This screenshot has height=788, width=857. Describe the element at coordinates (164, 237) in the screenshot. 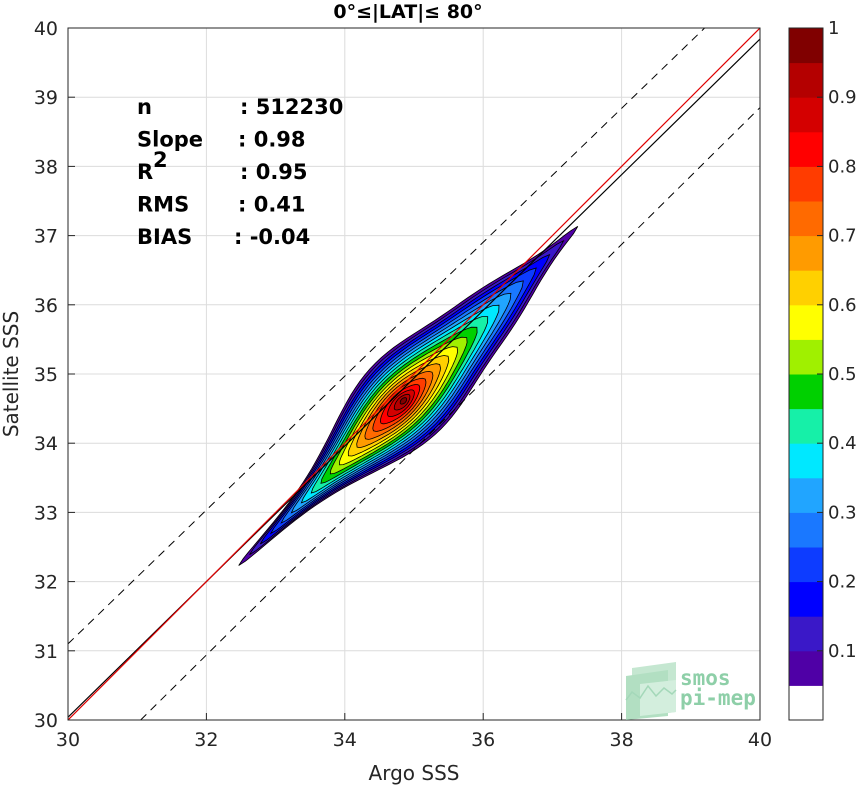

I see `stat-label: BIAS` at that location.